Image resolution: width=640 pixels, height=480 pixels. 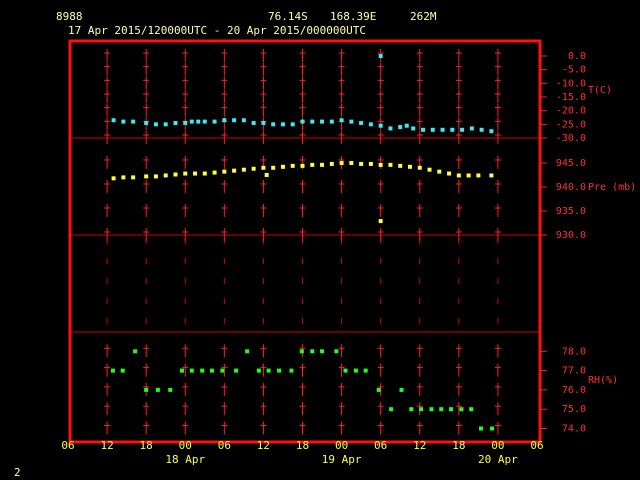 What do you see at coordinates (574, 70) in the screenshot?
I see `y-tick-label: -5.0` at bounding box center [574, 70].